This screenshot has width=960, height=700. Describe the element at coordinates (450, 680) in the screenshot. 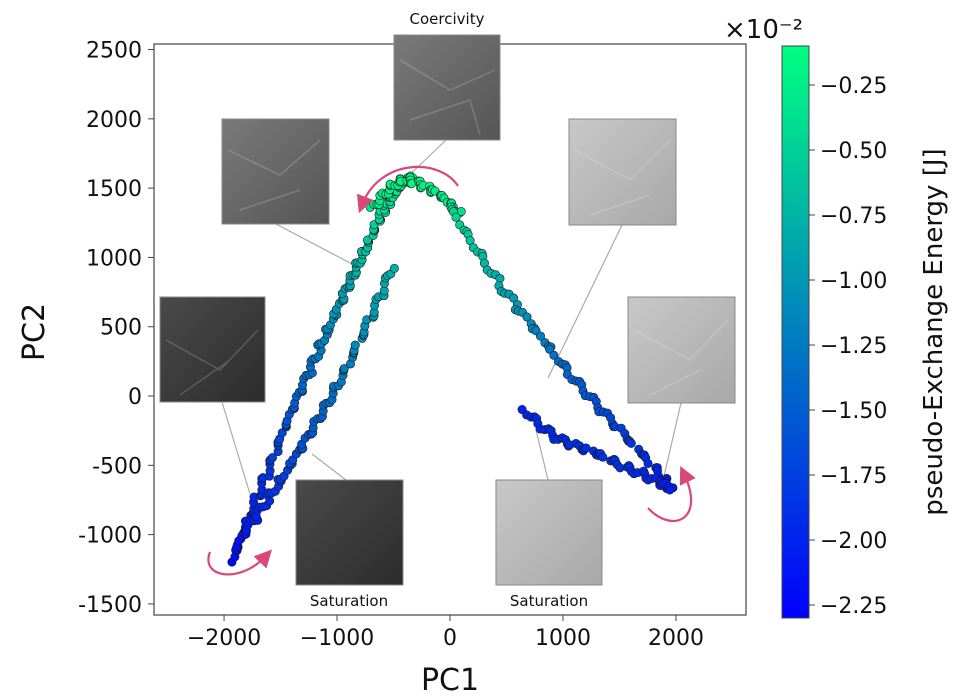

I see `x-axis-label: PC1` at that location.